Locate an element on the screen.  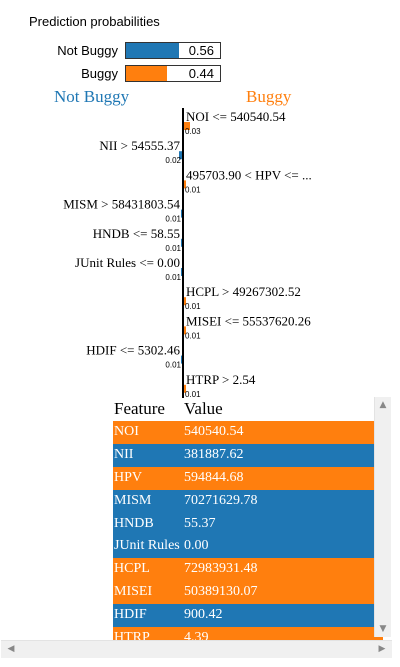
feature-condition-label: HCPL > 49267302.52 is located at coordinates (243, 291).